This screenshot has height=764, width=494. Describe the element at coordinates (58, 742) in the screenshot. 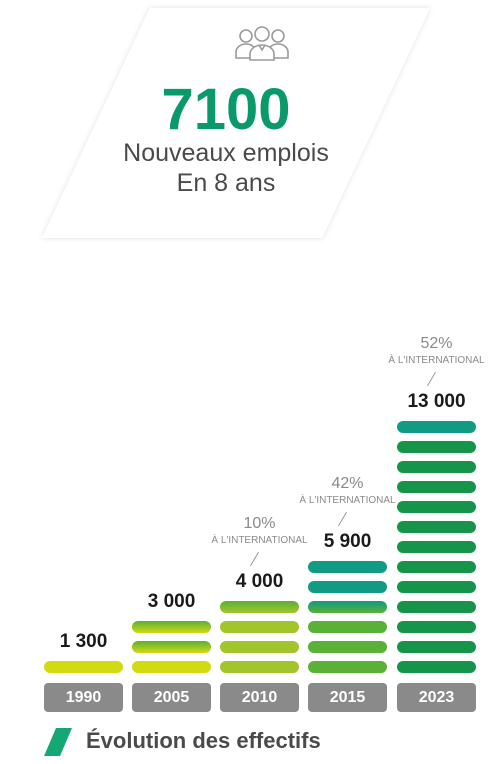

I see `accent-slash-icon` at that location.